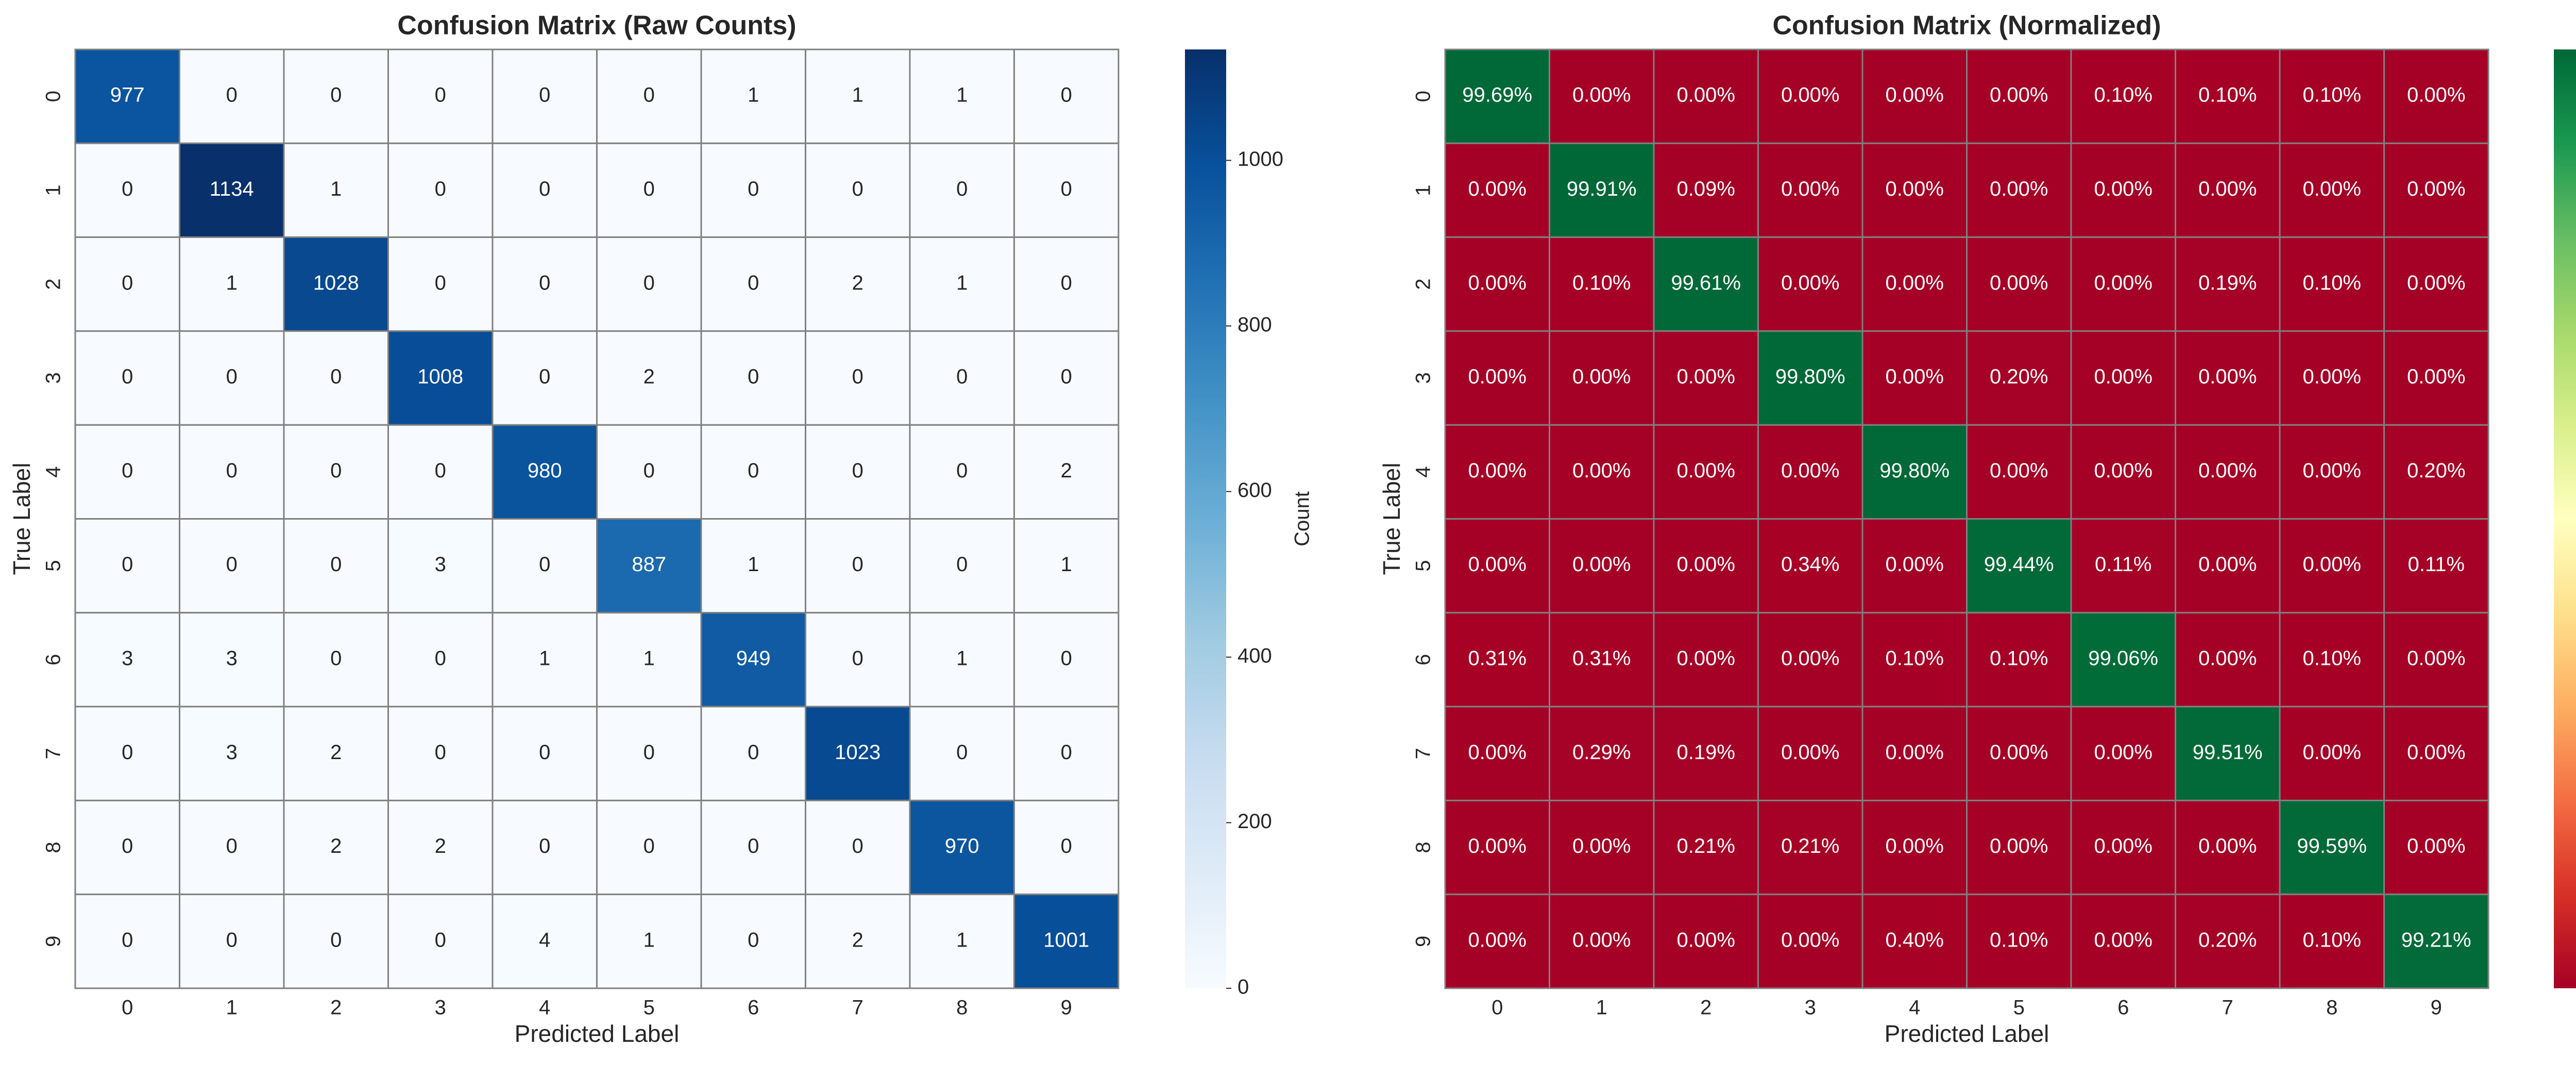 Image resolution: width=2576 pixels, height=1065 pixels. I want to click on y-tick-label: 0, so click(53, 96).